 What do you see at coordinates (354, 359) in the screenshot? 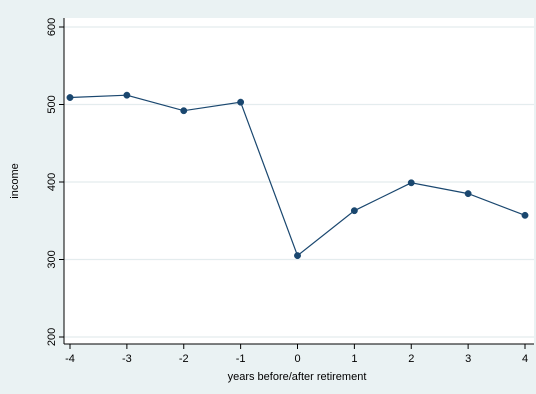
I see `x-tick-label-1: 1` at bounding box center [354, 359].